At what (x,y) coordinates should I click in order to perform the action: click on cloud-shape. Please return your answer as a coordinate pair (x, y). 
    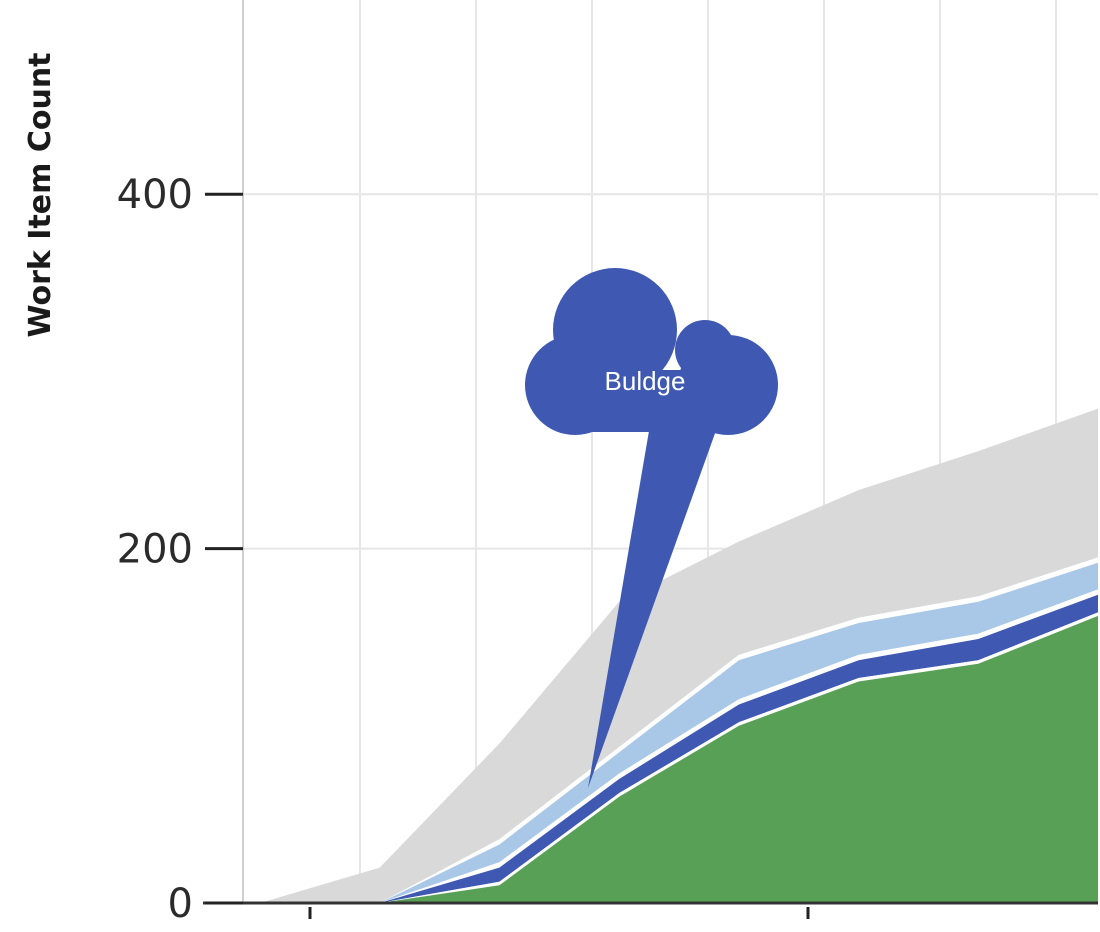
    Looking at the image, I should click on (651, 351).